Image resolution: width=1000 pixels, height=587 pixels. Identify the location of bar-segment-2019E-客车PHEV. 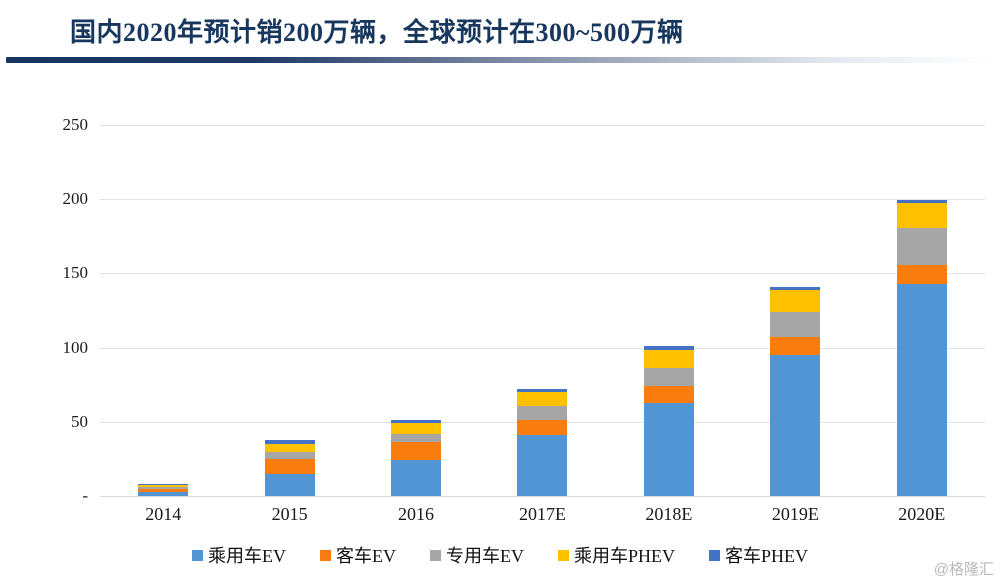
(795, 288).